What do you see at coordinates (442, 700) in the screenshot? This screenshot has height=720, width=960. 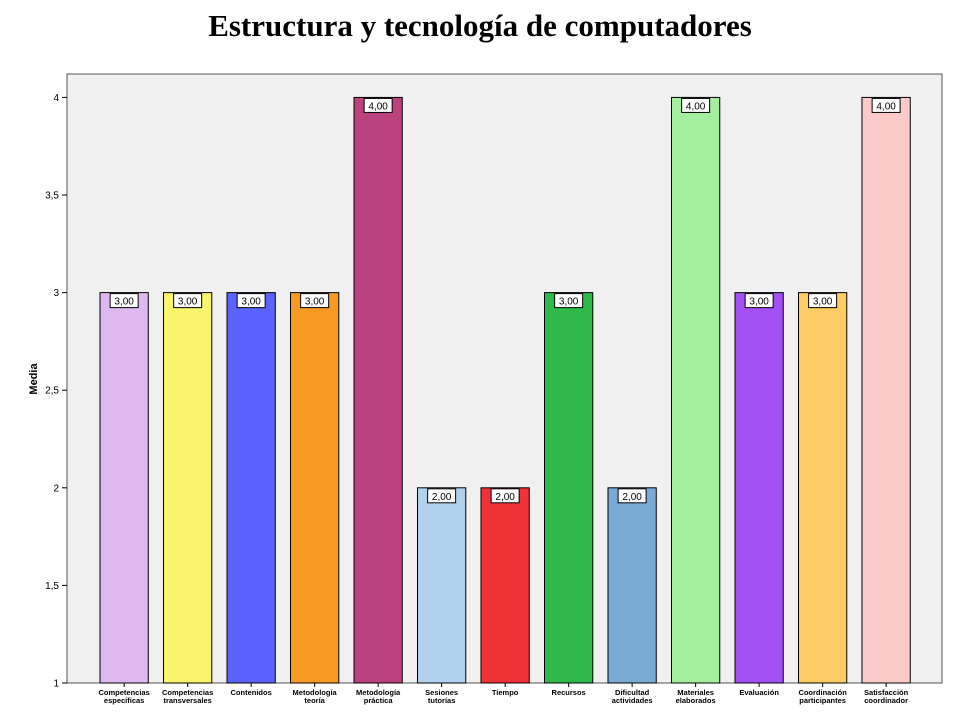 I see `x-tick-label: tutorías` at bounding box center [442, 700].